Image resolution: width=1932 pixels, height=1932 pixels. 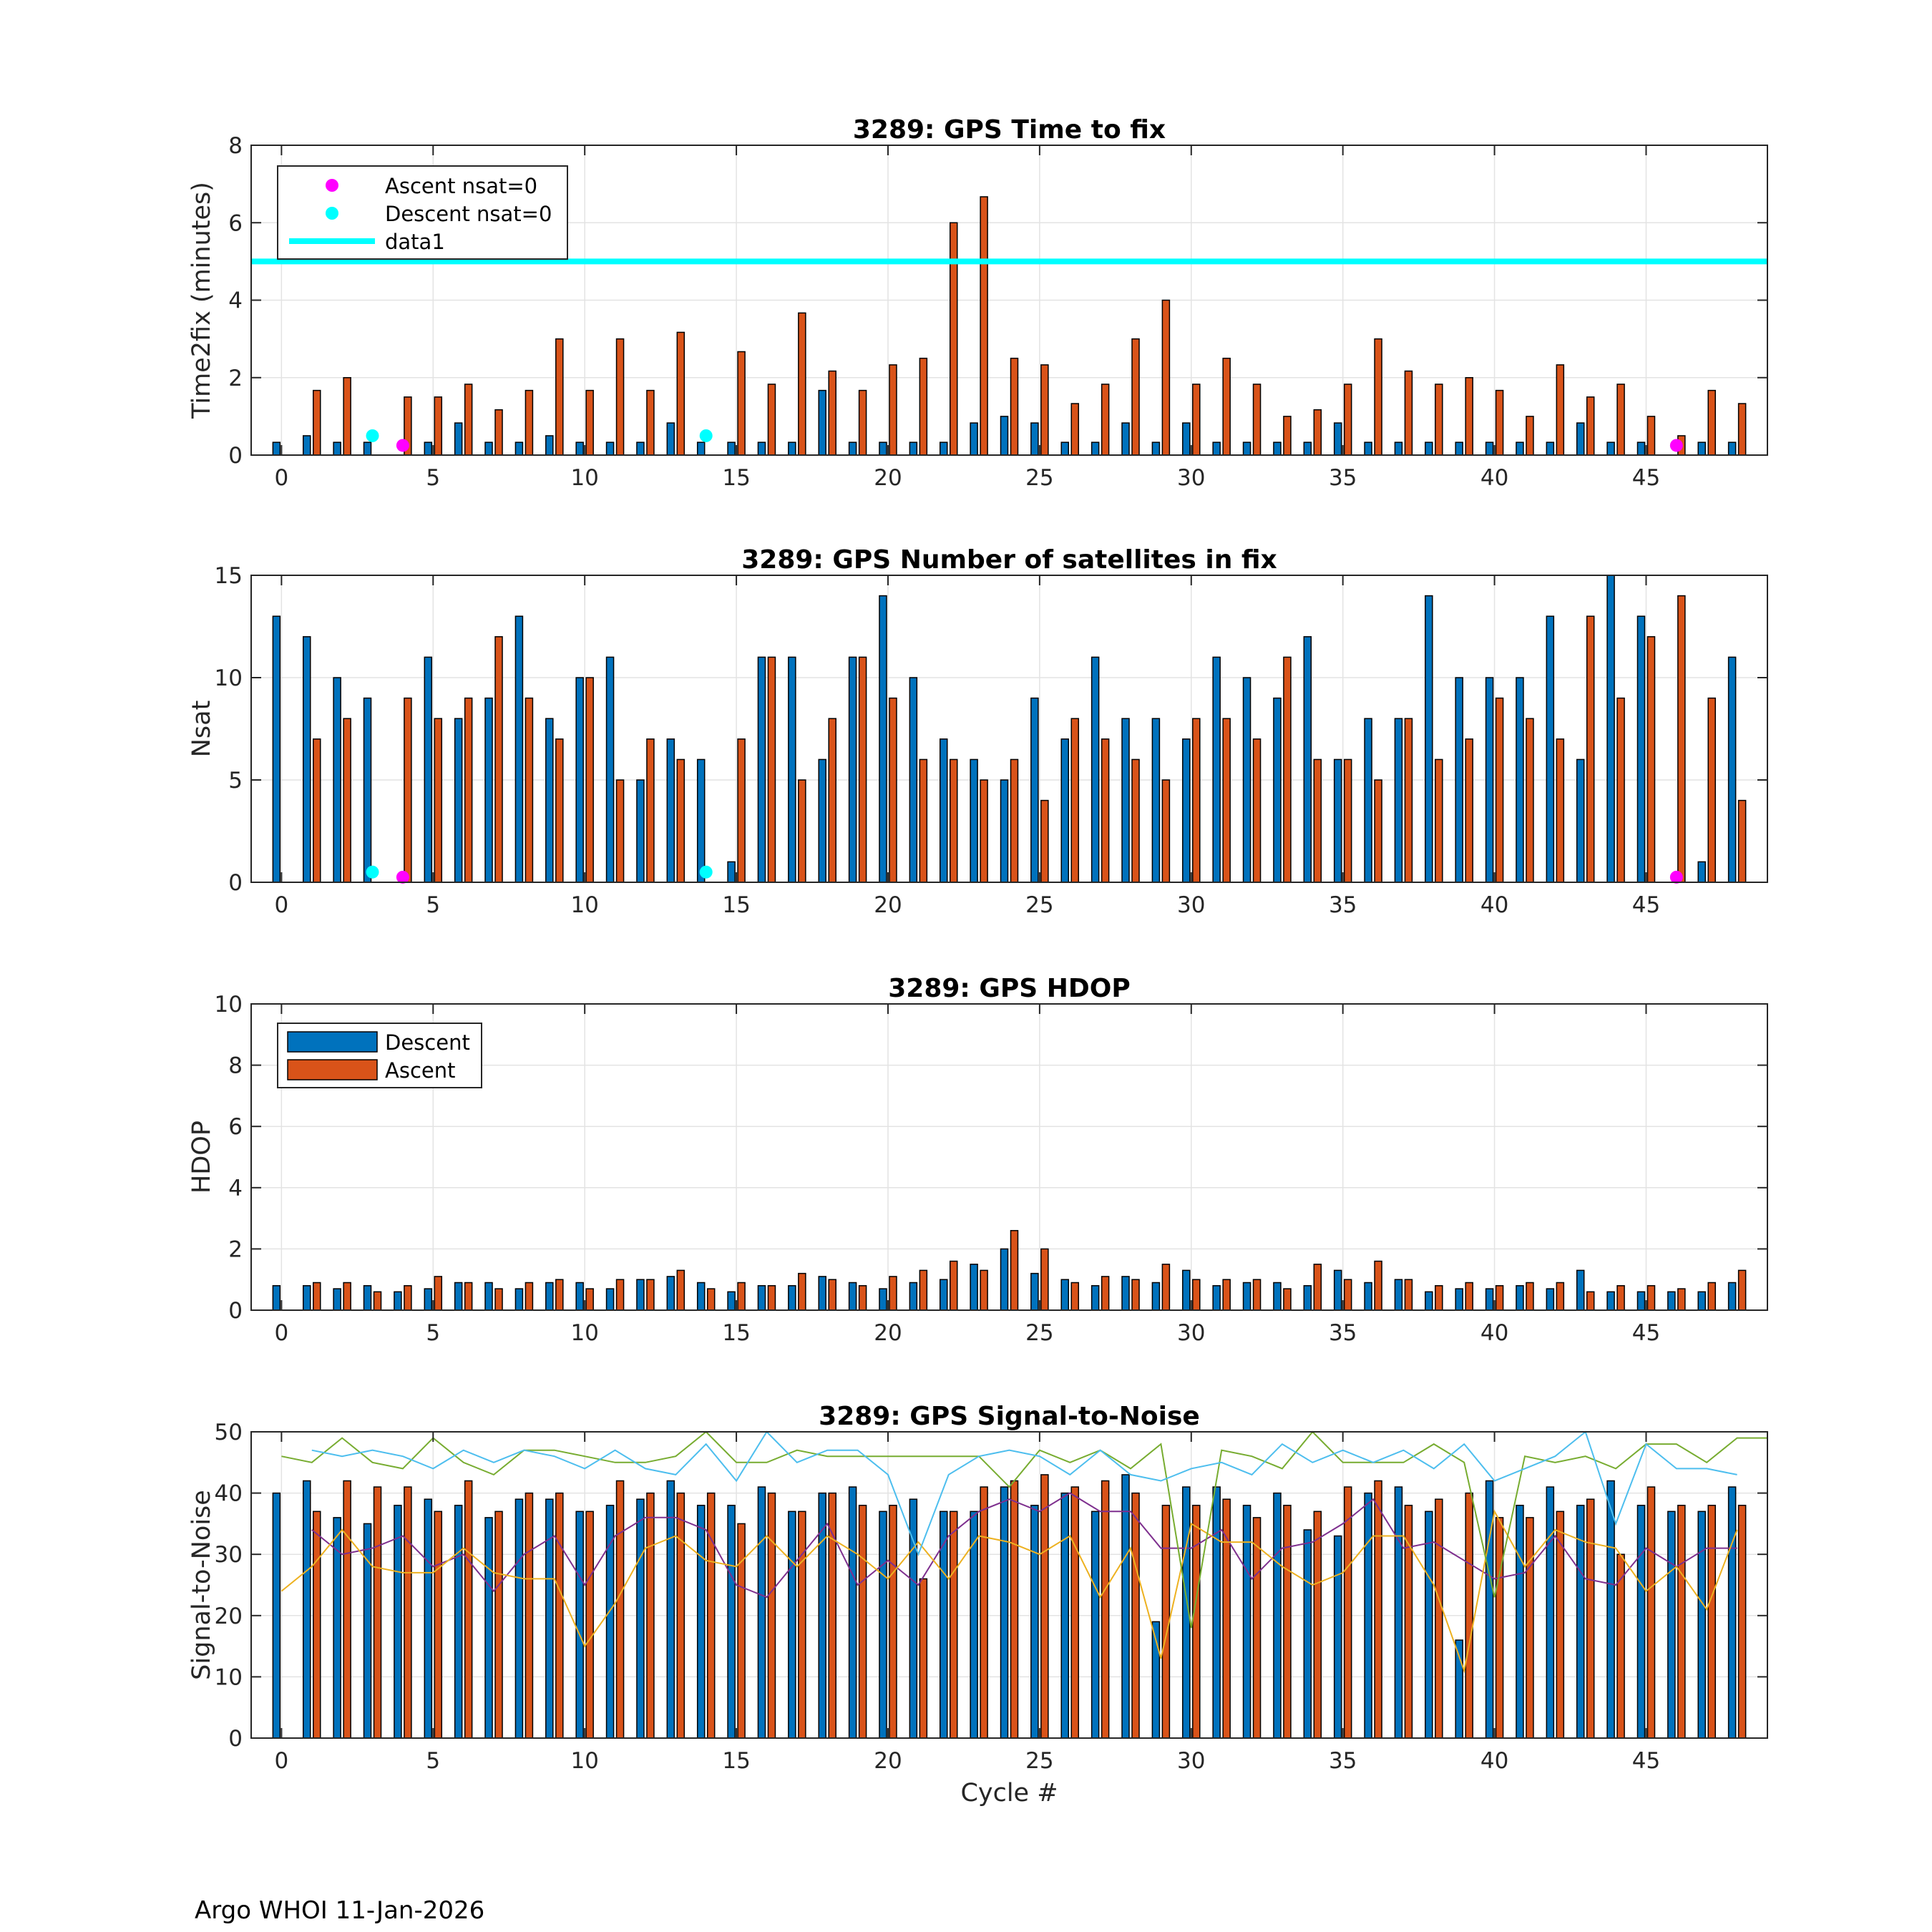 What do you see at coordinates (415, 242) in the screenshot?
I see `legend-label: data1` at bounding box center [415, 242].